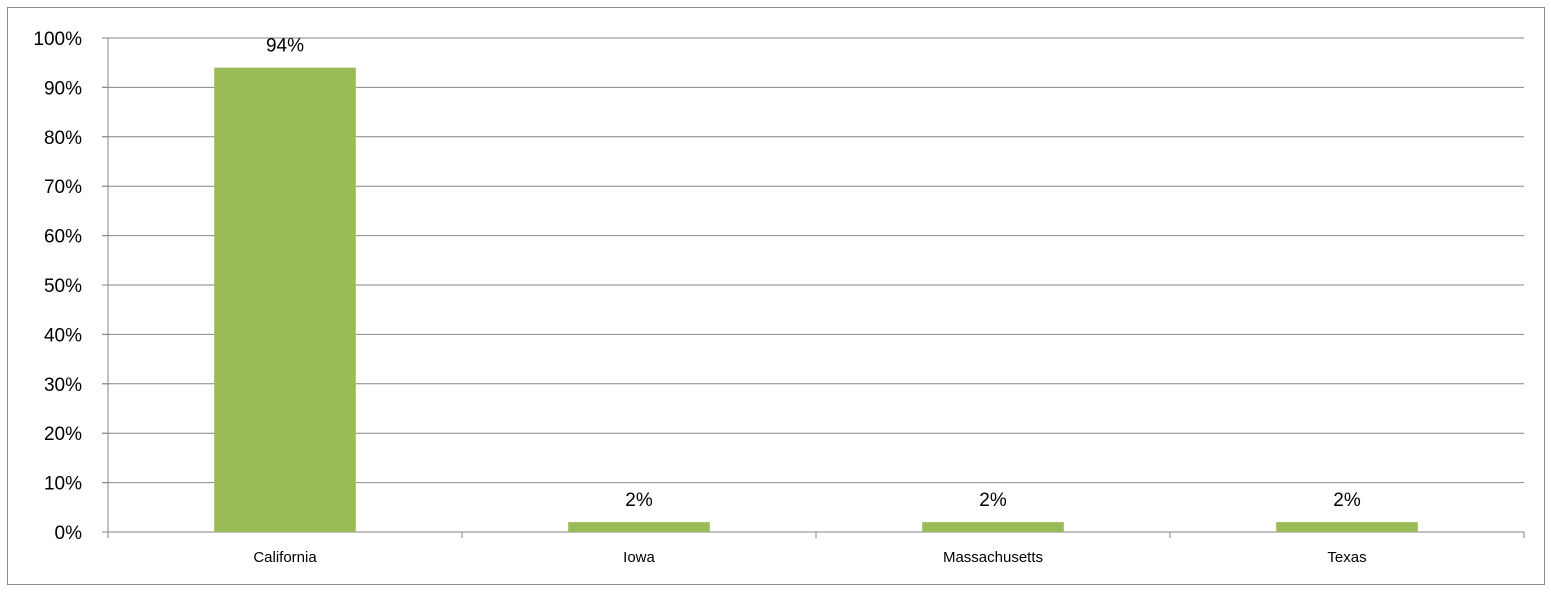 The height and width of the screenshot is (592, 1551). What do you see at coordinates (285, 557) in the screenshot?
I see `x-category-label: California` at bounding box center [285, 557].